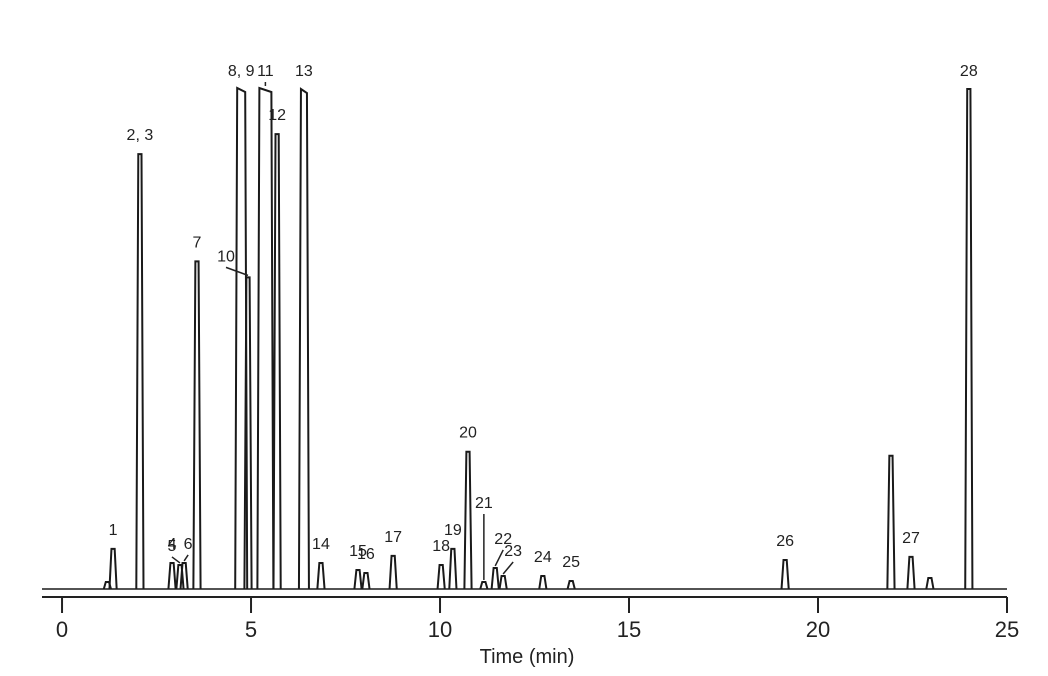 The image size is (1048, 676). I want to click on peak-label: 19, so click(453, 530).